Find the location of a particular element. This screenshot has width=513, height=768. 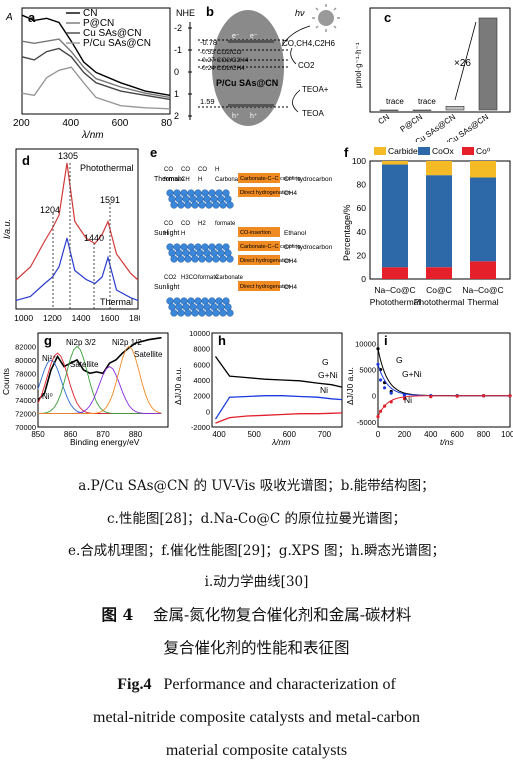

c-ylabel: μmol·g⁻¹·h⁻¹ is located at coordinates (358, 65).